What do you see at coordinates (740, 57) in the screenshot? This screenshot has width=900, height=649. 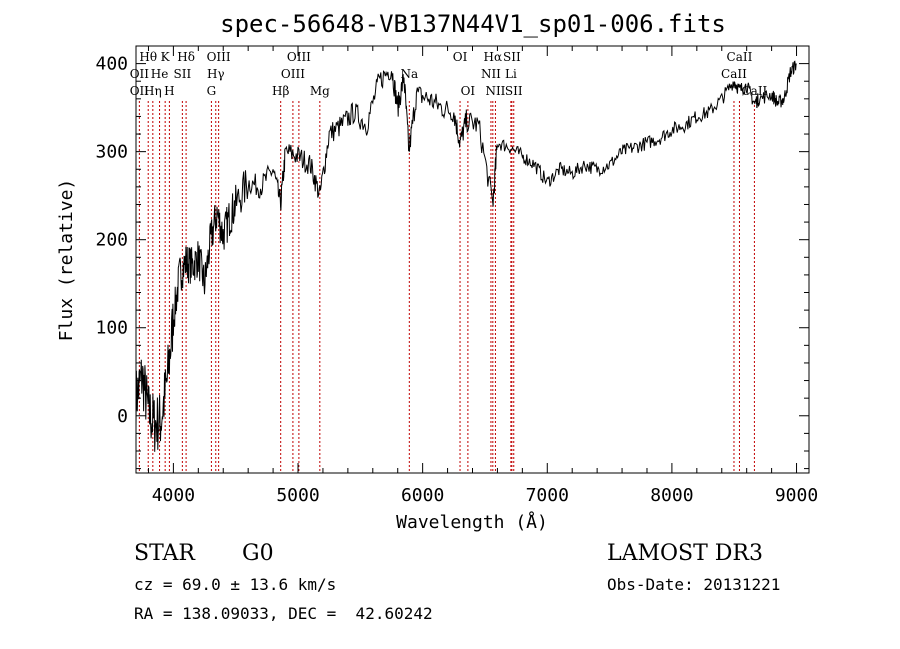 I see `line-label-25: CaII` at bounding box center [740, 57].